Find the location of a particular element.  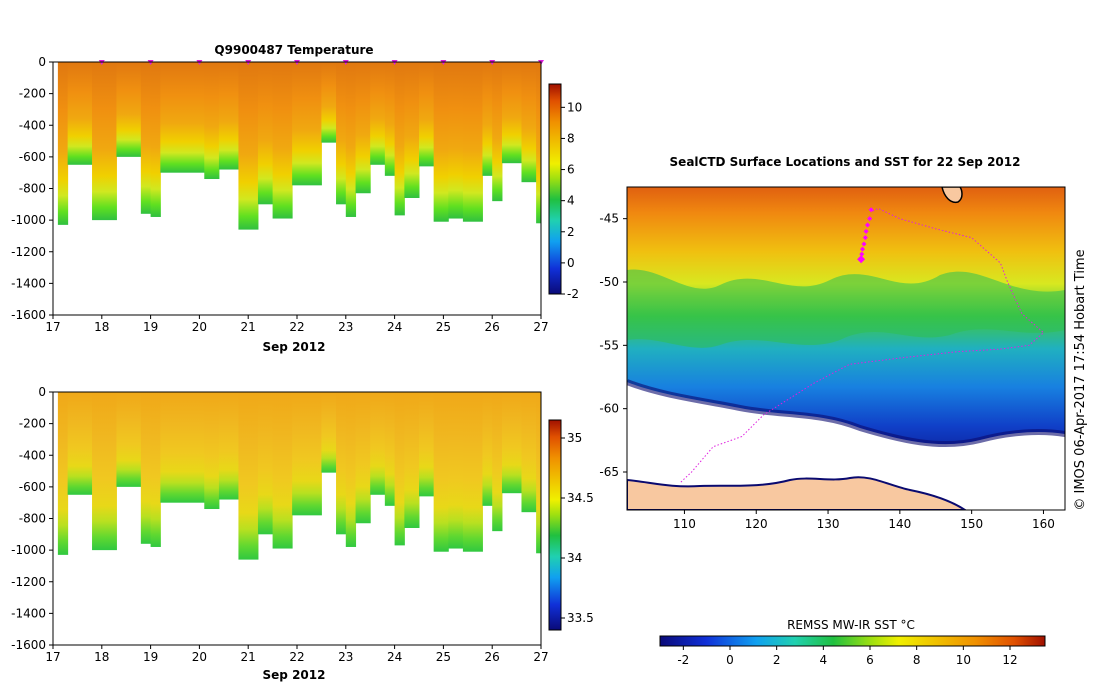

salinity-profiles is located at coordinates (299, 476).